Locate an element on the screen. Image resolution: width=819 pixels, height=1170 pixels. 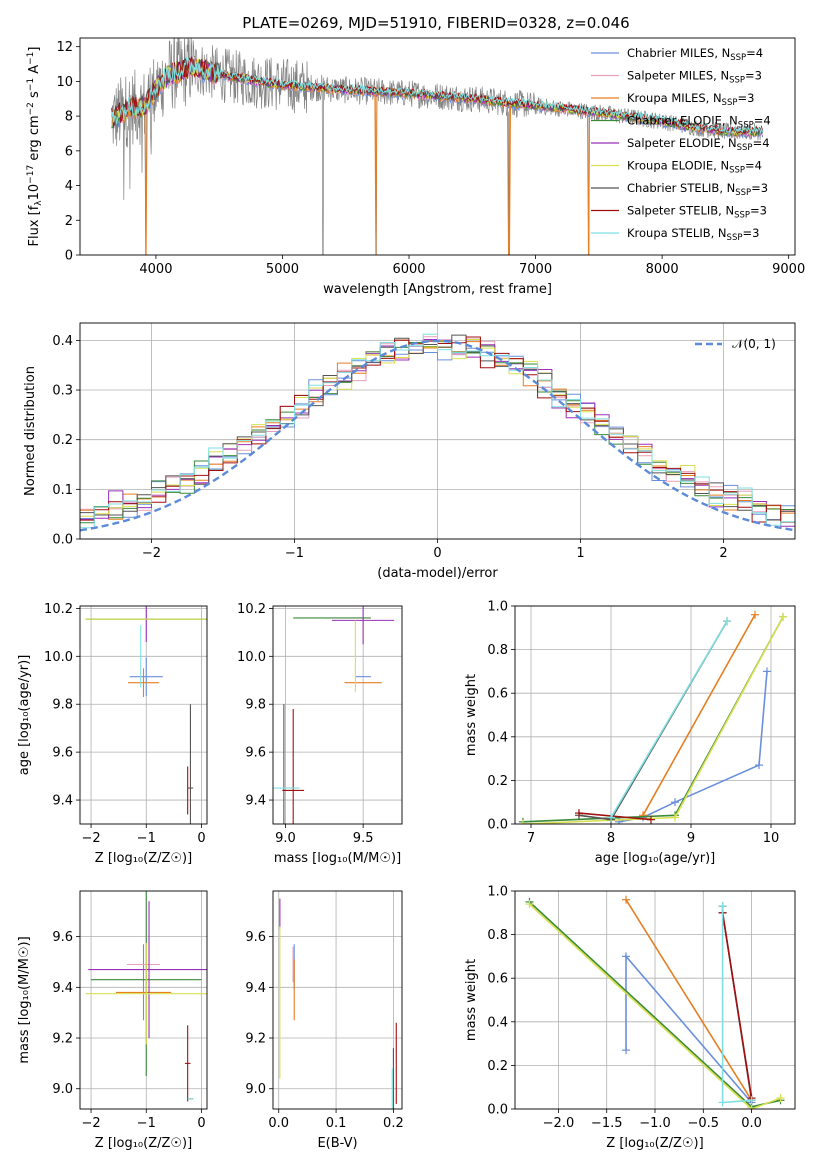
x-tick-label: 1 is located at coordinates (580, 553).